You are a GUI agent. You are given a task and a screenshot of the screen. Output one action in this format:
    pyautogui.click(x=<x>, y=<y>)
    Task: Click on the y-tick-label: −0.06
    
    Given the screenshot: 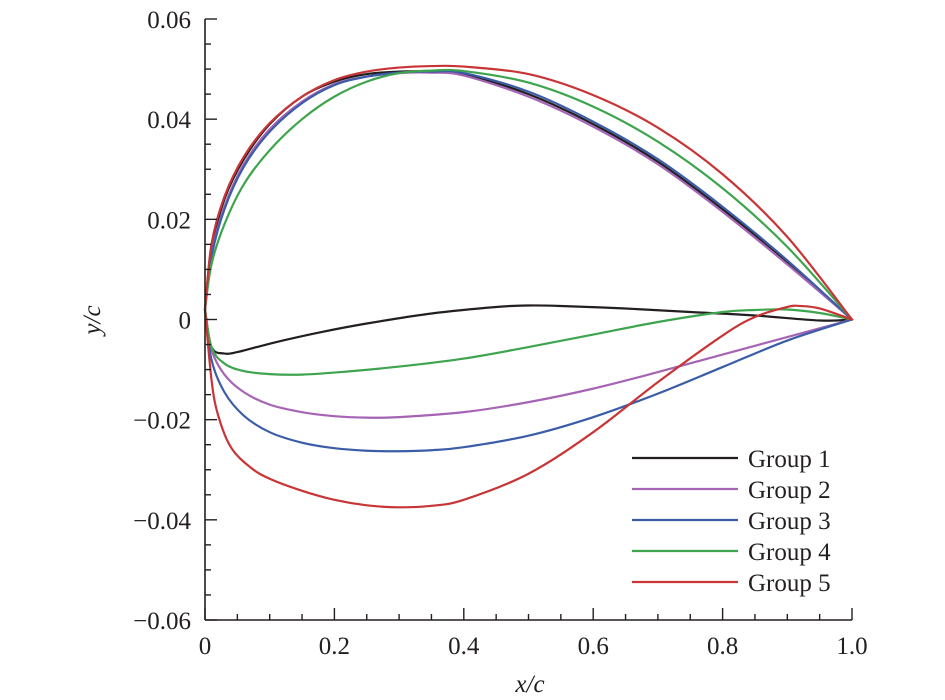 What is the action you would take?
    pyautogui.click(x=162, y=621)
    